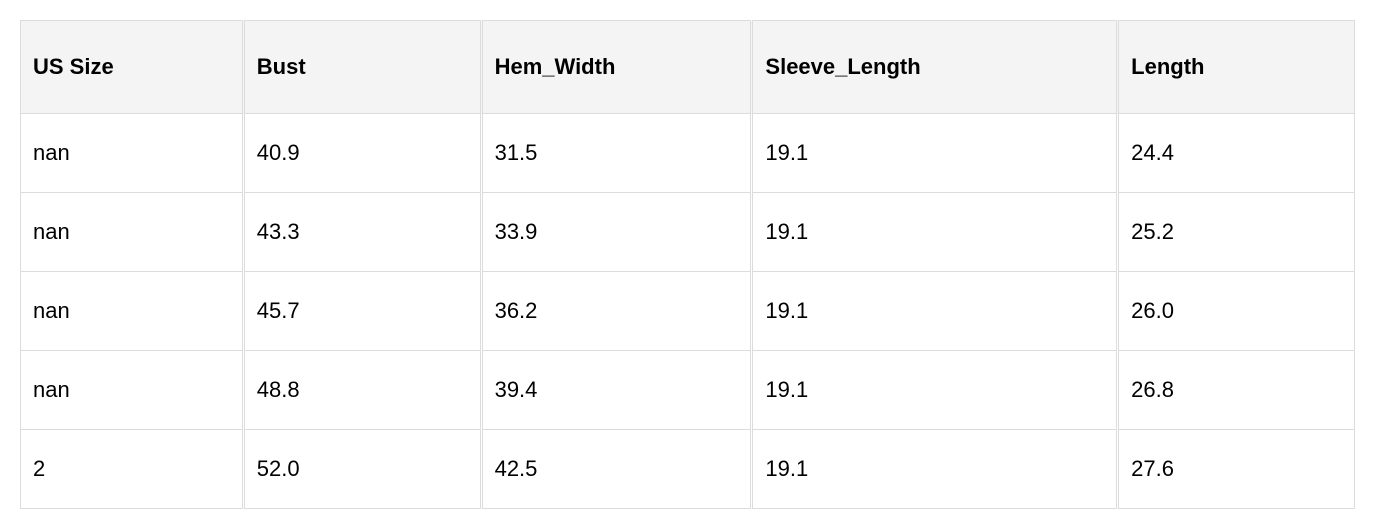 Image resolution: width=1375 pixels, height=529 pixels. I want to click on table-row: 2 52.0 42.5 19.1 27.6, so click(687, 469).